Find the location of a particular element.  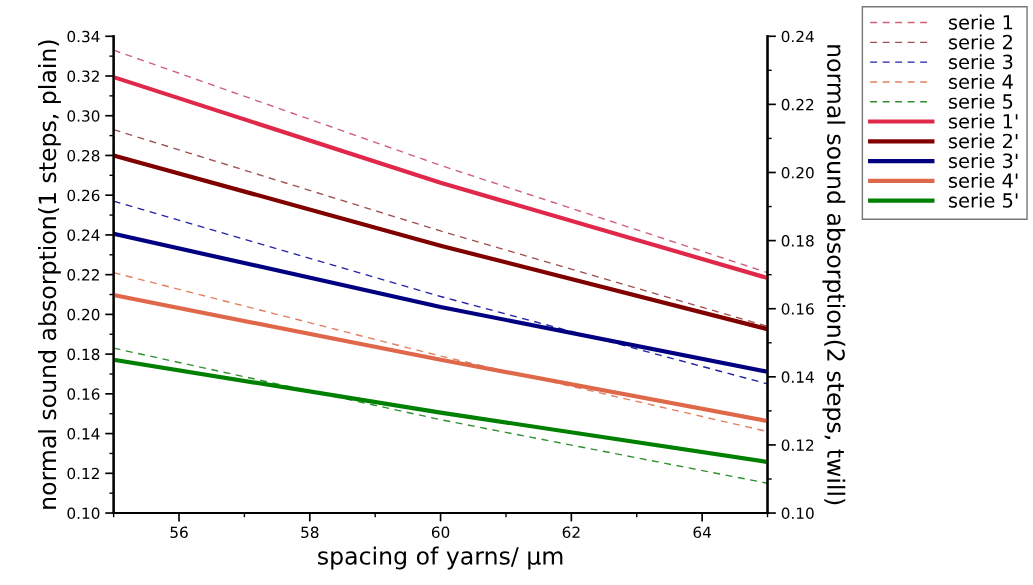

x-axis-title: spacing of yarns/ μm is located at coordinates (440, 558).